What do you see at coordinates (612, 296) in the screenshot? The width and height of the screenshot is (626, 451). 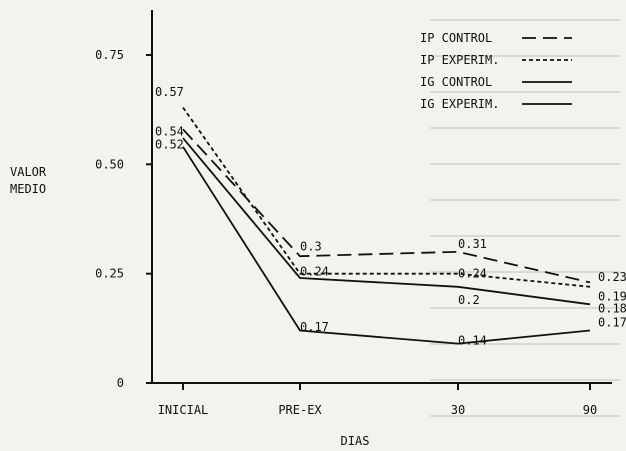 I see `data-label: 0.19` at bounding box center [612, 296].